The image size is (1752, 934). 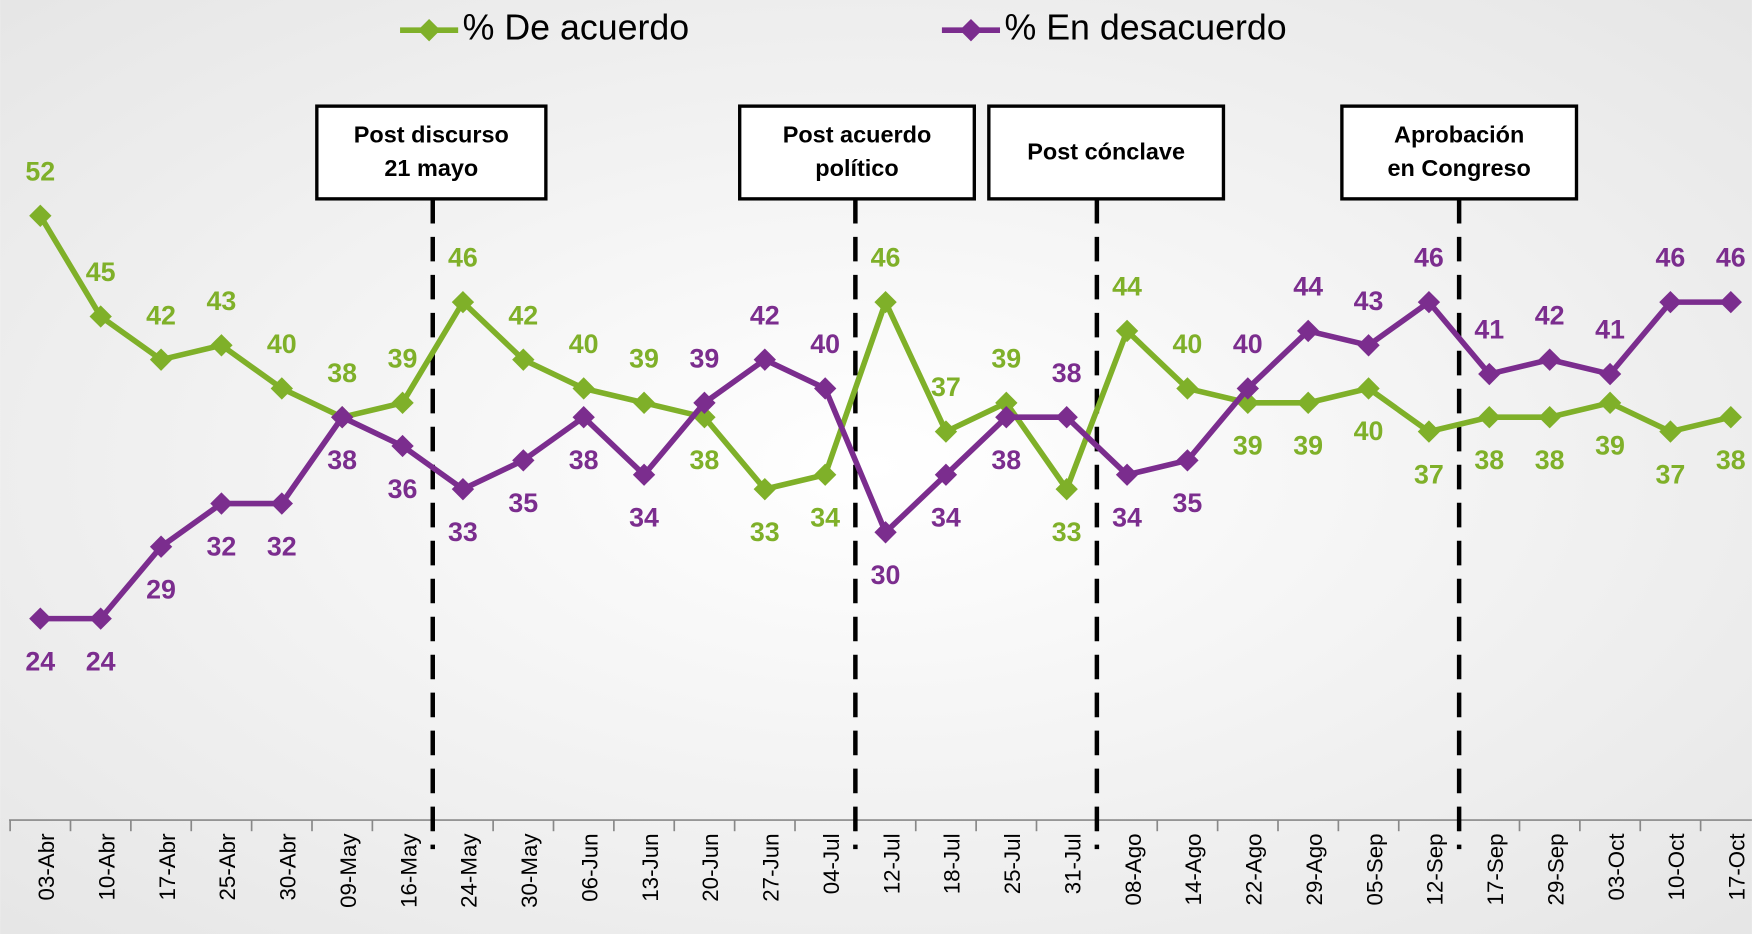 I want to click on x-tick-label: 29-Sep, so click(x=1555, y=869).